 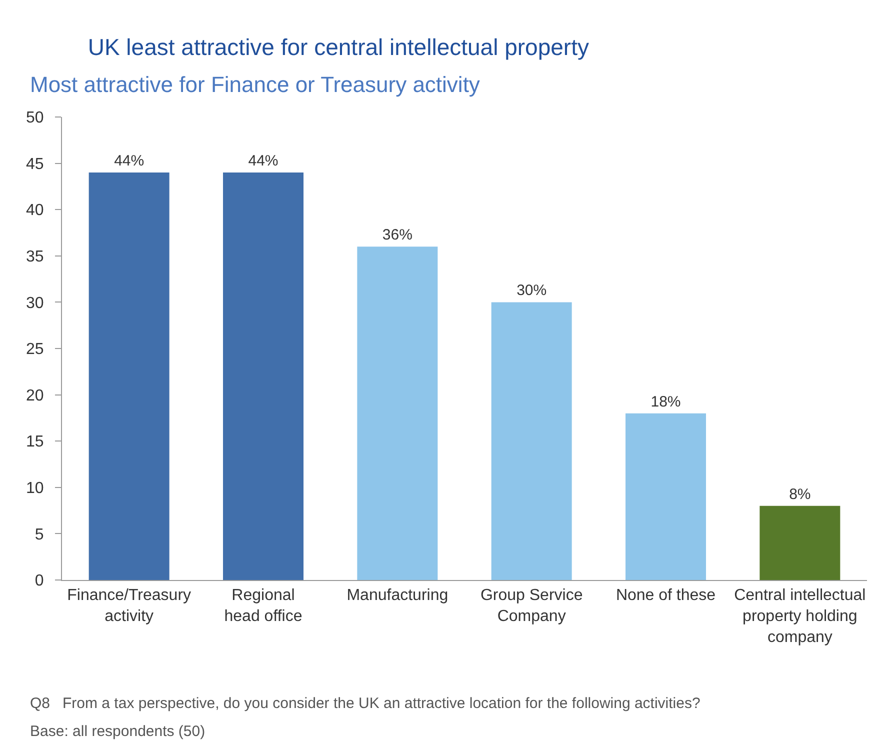 What do you see at coordinates (35, 118) in the screenshot?
I see `y-tick-label: 50` at bounding box center [35, 118].